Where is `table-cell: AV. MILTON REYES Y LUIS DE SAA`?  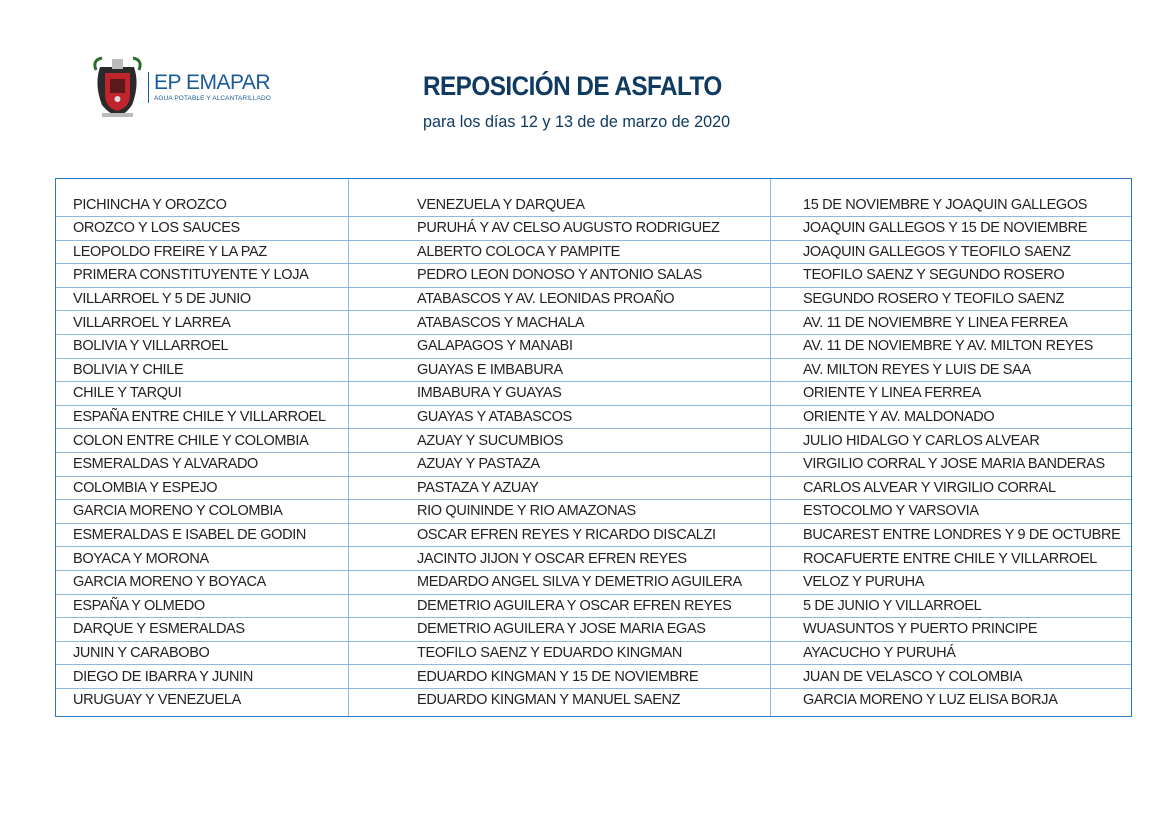
table-cell: AV. MILTON REYES Y LUIS DE SAA is located at coordinates (917, 369).